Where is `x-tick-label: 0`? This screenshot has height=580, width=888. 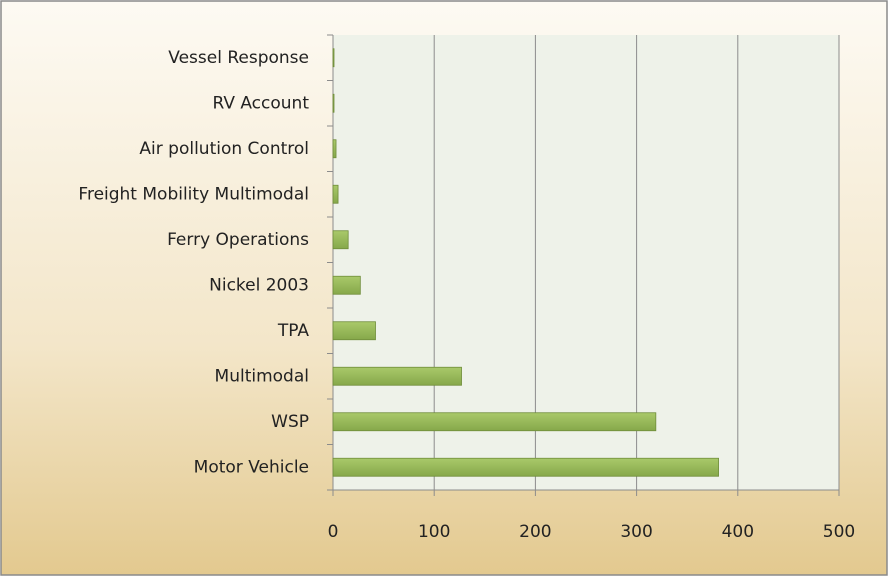 x-tick-label: 0 is located at coordinates (333, 532).